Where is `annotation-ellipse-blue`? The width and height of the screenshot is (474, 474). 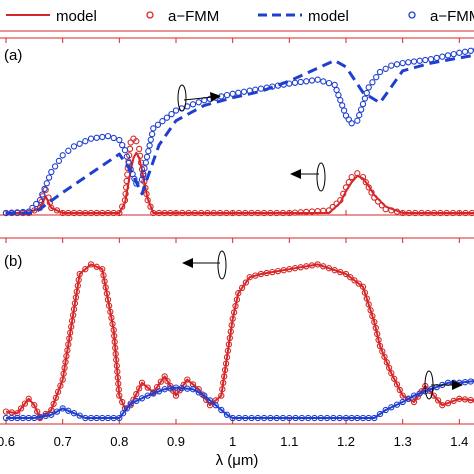 annotation-ellipse-blue is located at coordinates (182, 98).